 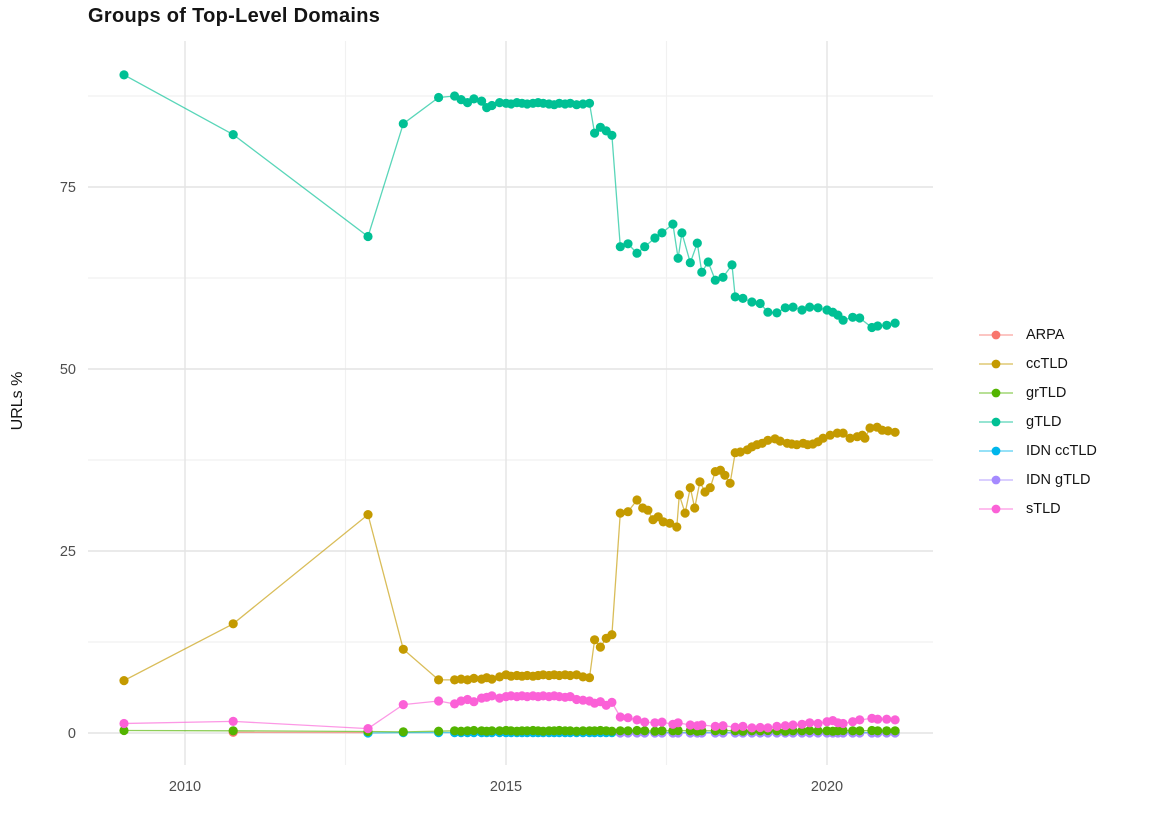 I want to click on legend-key-cctld-icon, so click(x=996, y=363).